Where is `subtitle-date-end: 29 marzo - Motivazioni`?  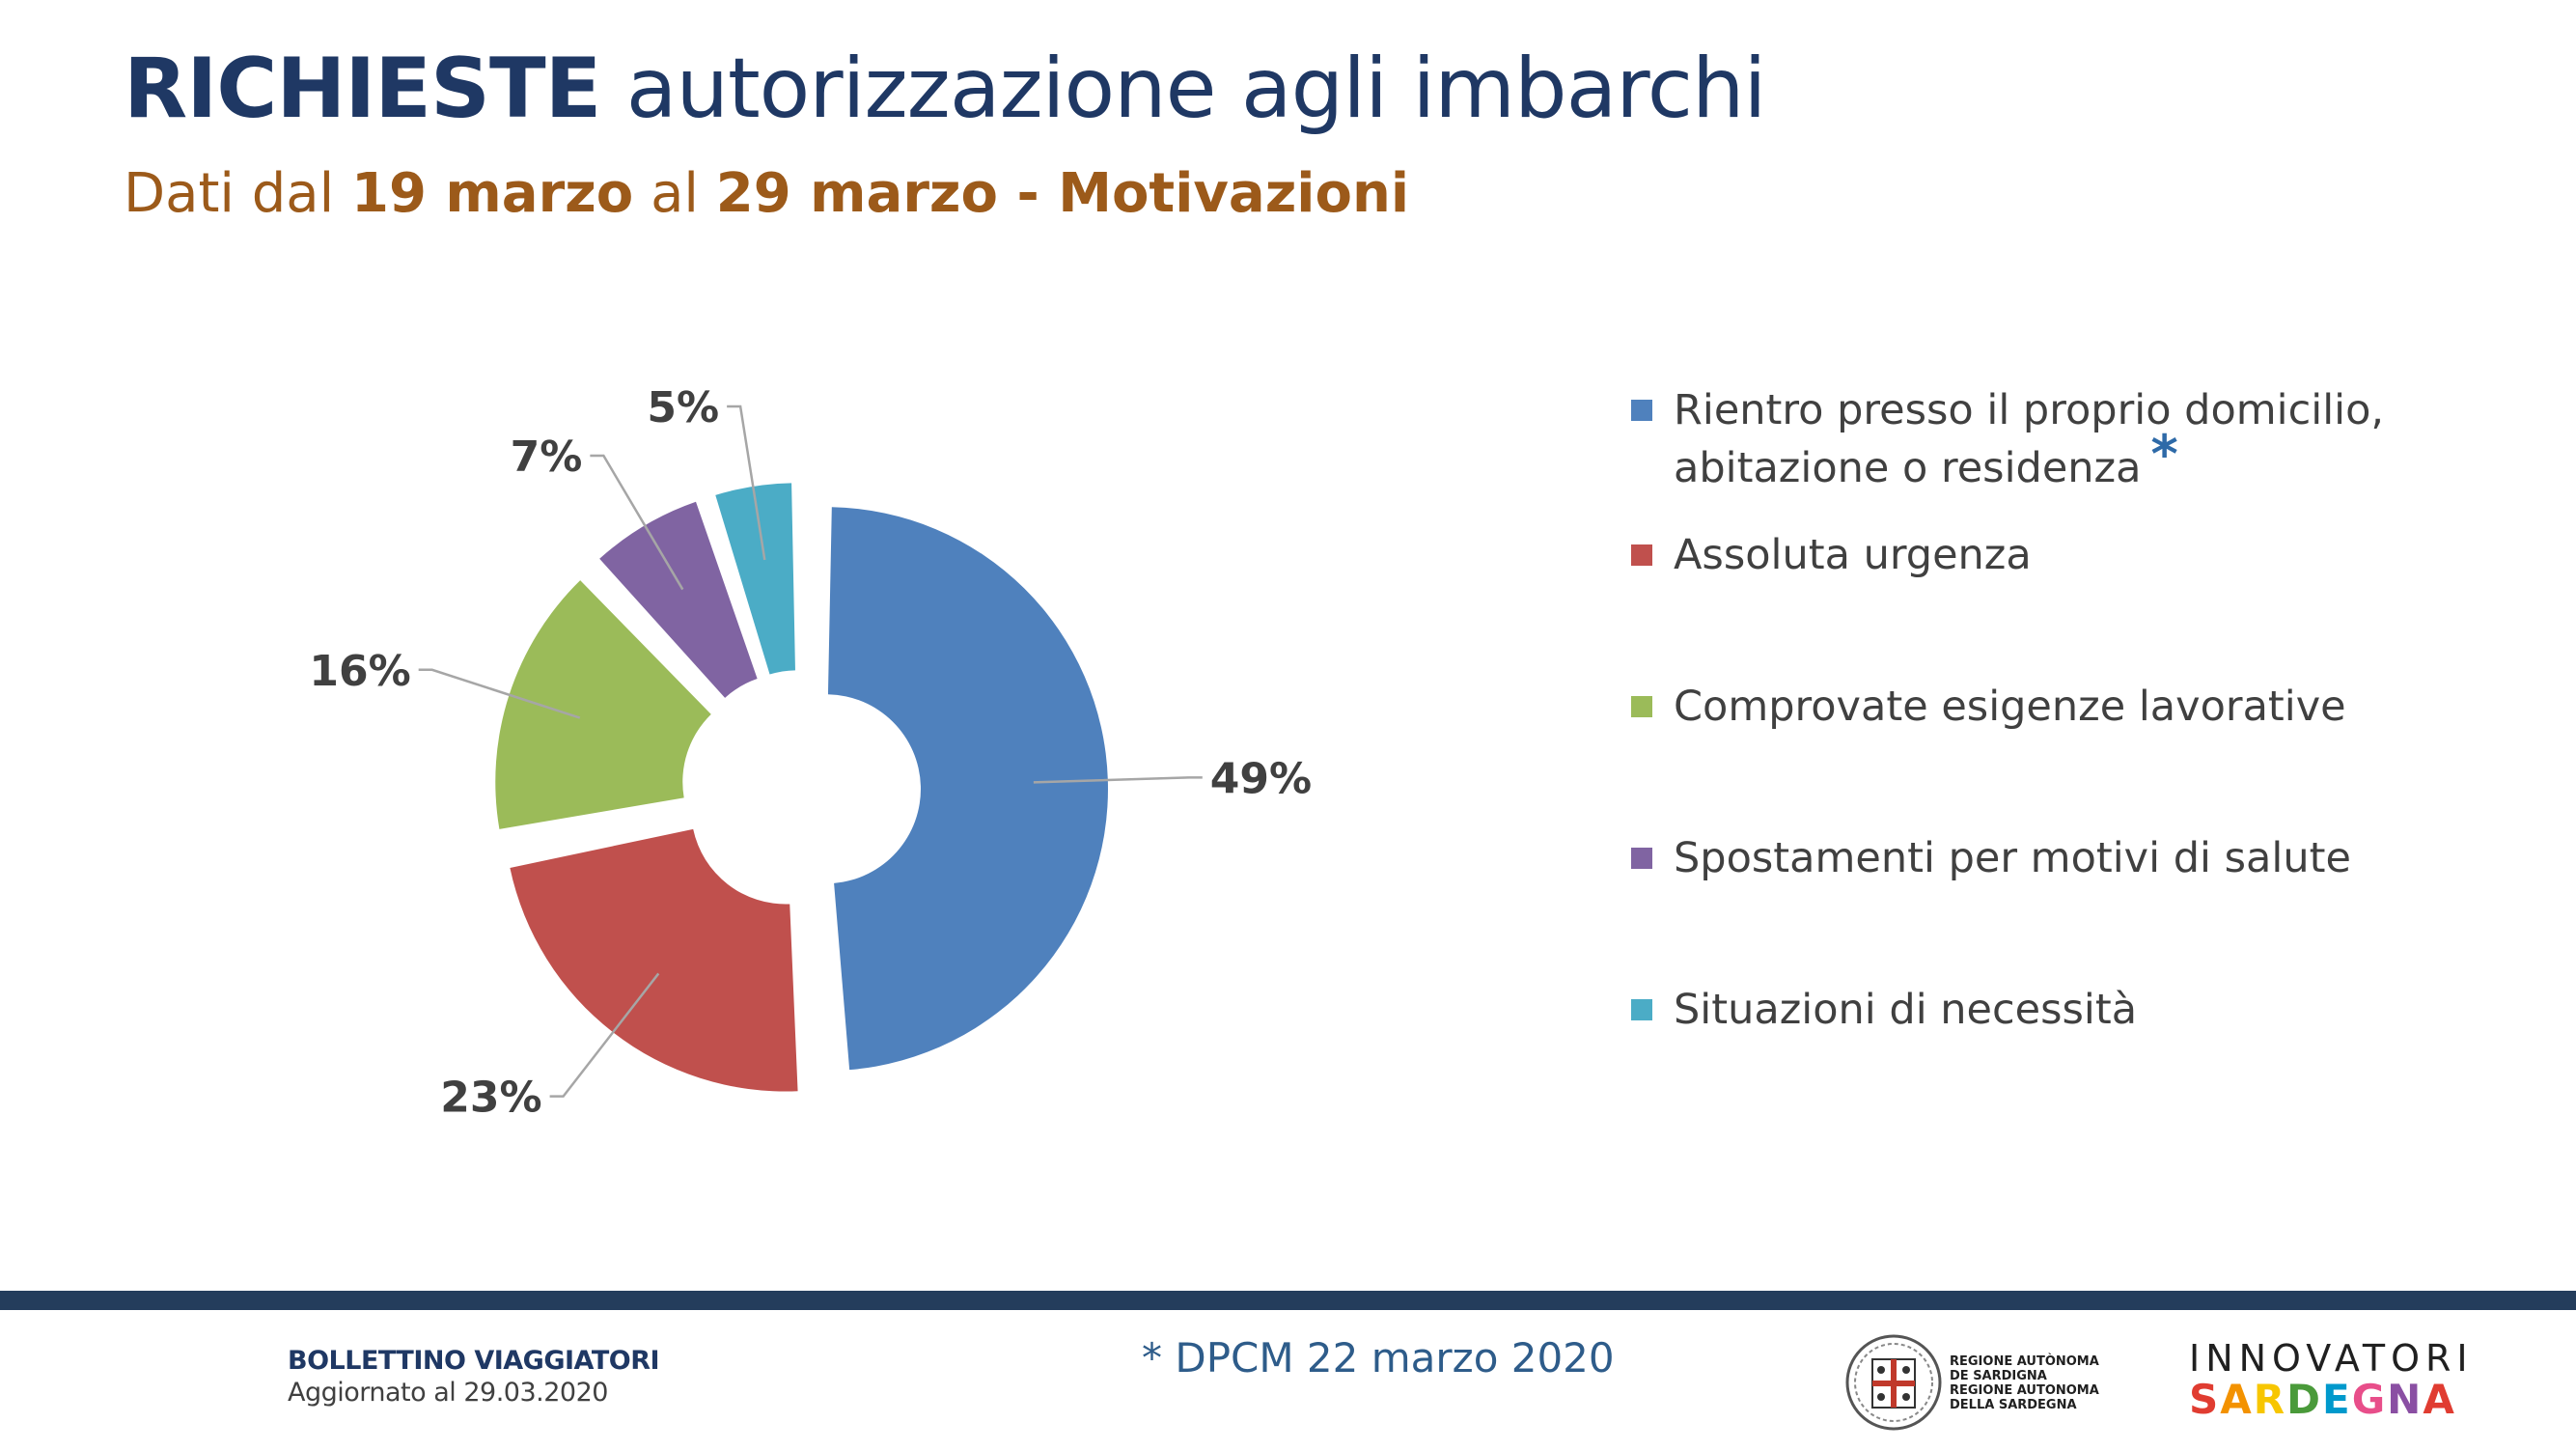
subtitle-date-end: 29 marzo - Motivazioni is located at coordinates (1062, 193).